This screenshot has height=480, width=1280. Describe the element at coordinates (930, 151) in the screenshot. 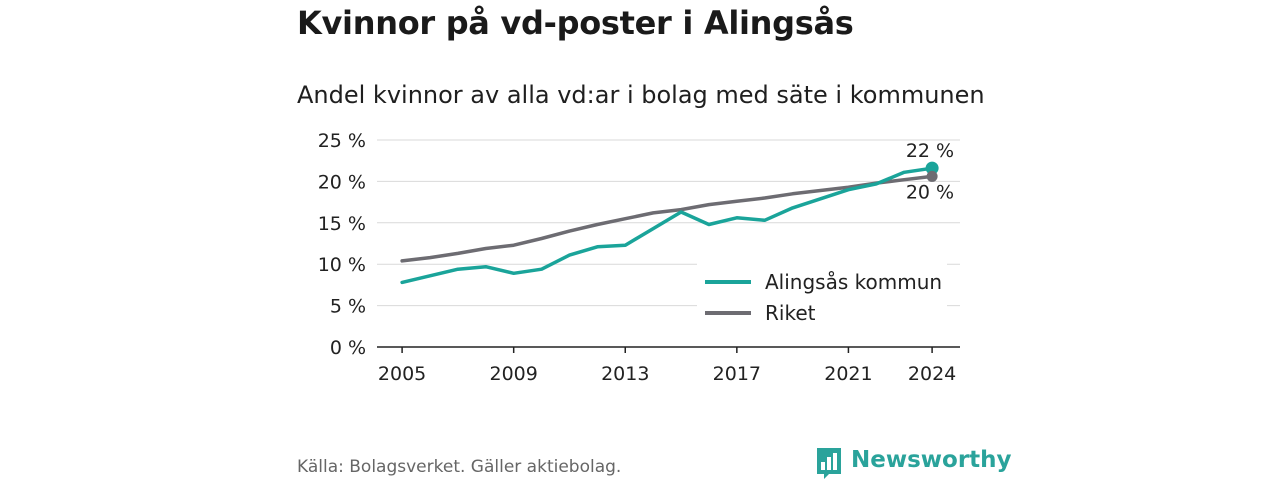

I see `end-value-label: 22 %` at that location.